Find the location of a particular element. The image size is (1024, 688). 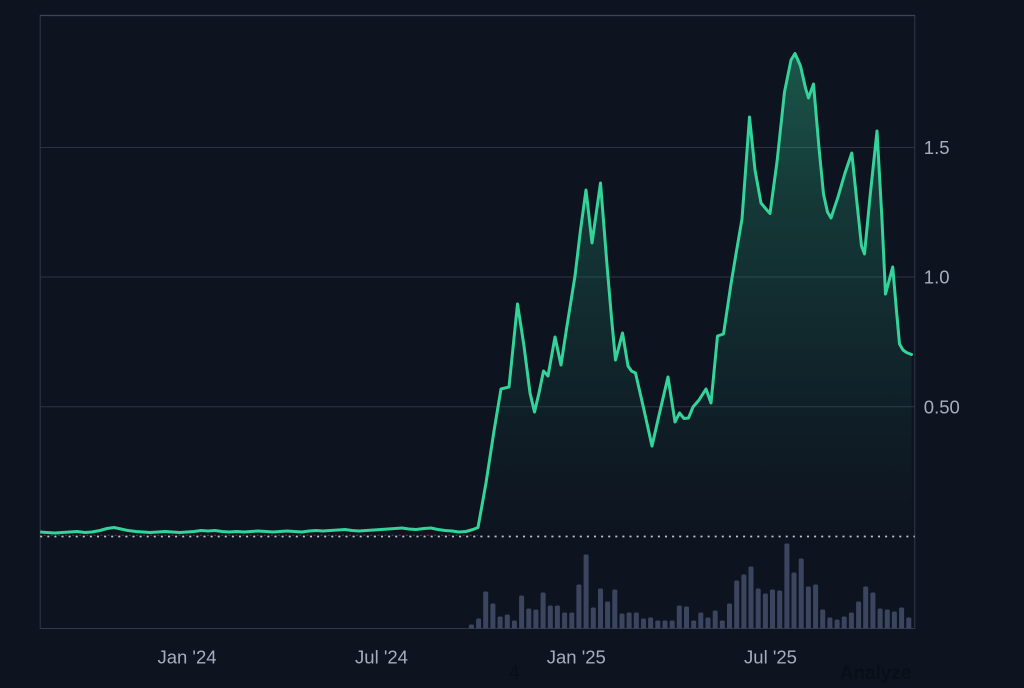

svg-text: Analyze is located at coordinates (876, 673).